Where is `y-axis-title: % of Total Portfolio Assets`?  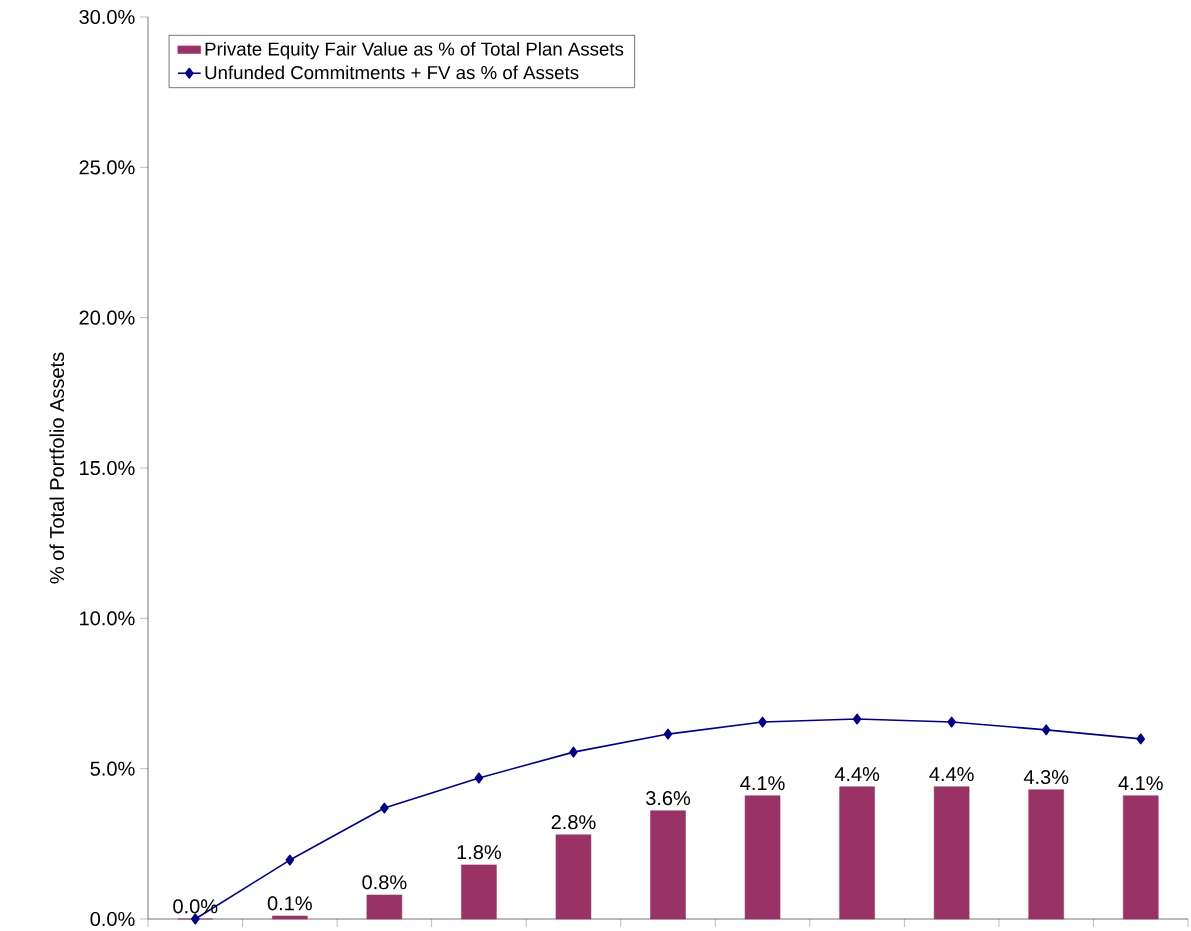 y-axis-title: % of Total Portfolio Assets is located at coordinates (57, 468).